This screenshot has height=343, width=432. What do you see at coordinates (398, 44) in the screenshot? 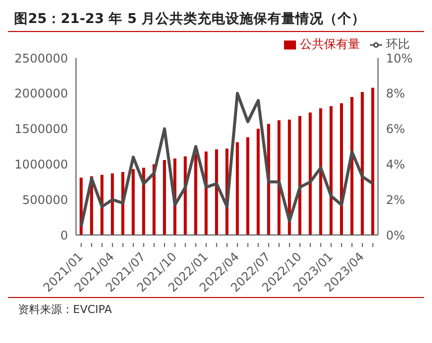
I see `legend-label: 环比` at bounding box center [398, 44].